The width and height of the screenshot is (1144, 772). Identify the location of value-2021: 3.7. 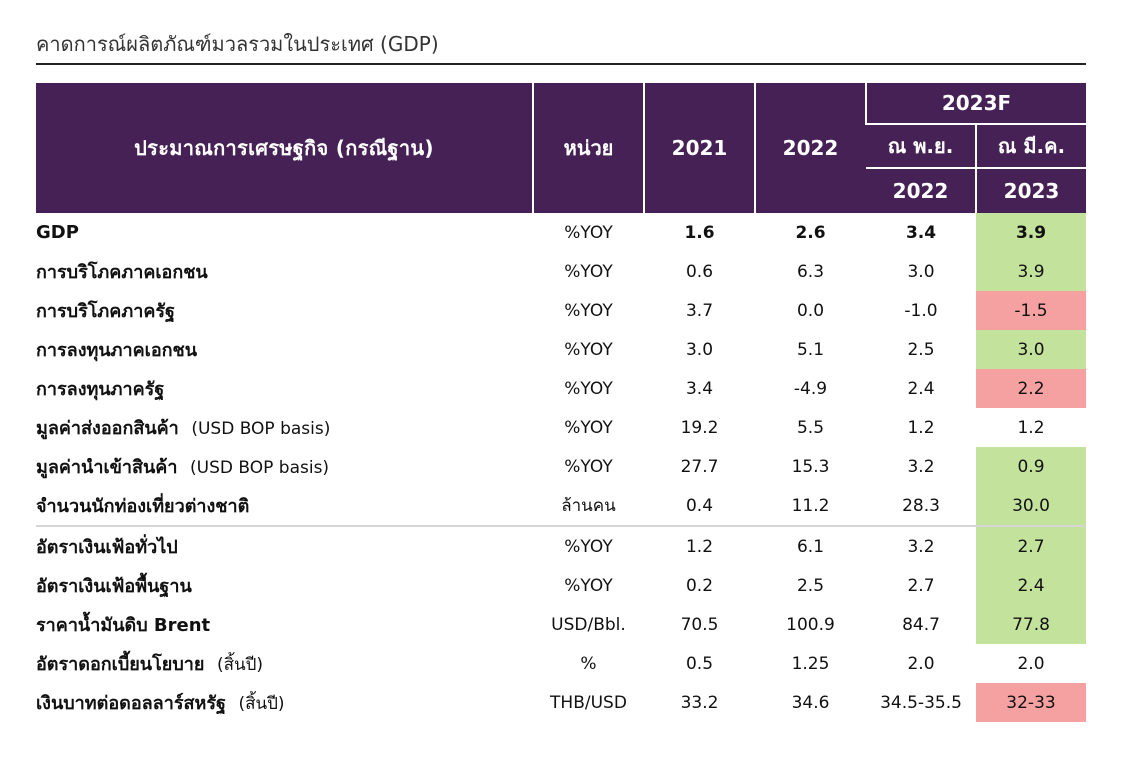
(699, 310).